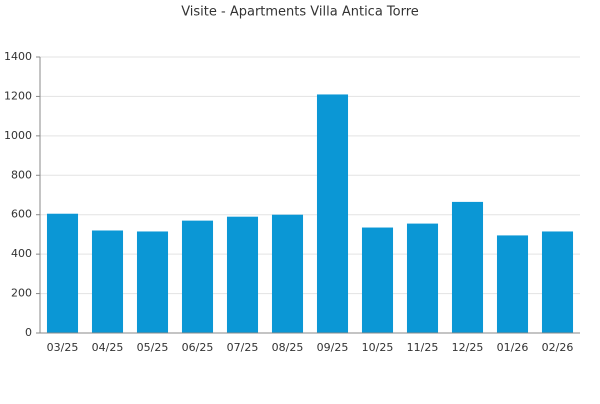 The height and width of the screenshot is (404, 600). I want to click on y-tick-label: 1400, so click(18, 56).